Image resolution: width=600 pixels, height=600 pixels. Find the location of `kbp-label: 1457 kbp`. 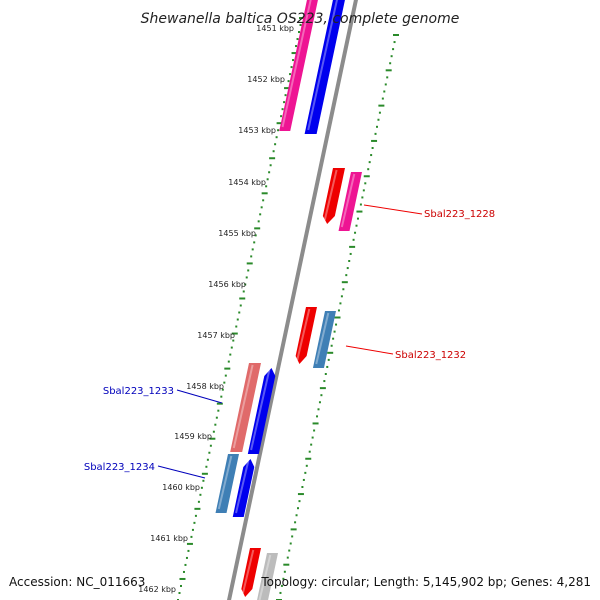

kbp-label: 1457 kbp is located at coordinates (216, 335).